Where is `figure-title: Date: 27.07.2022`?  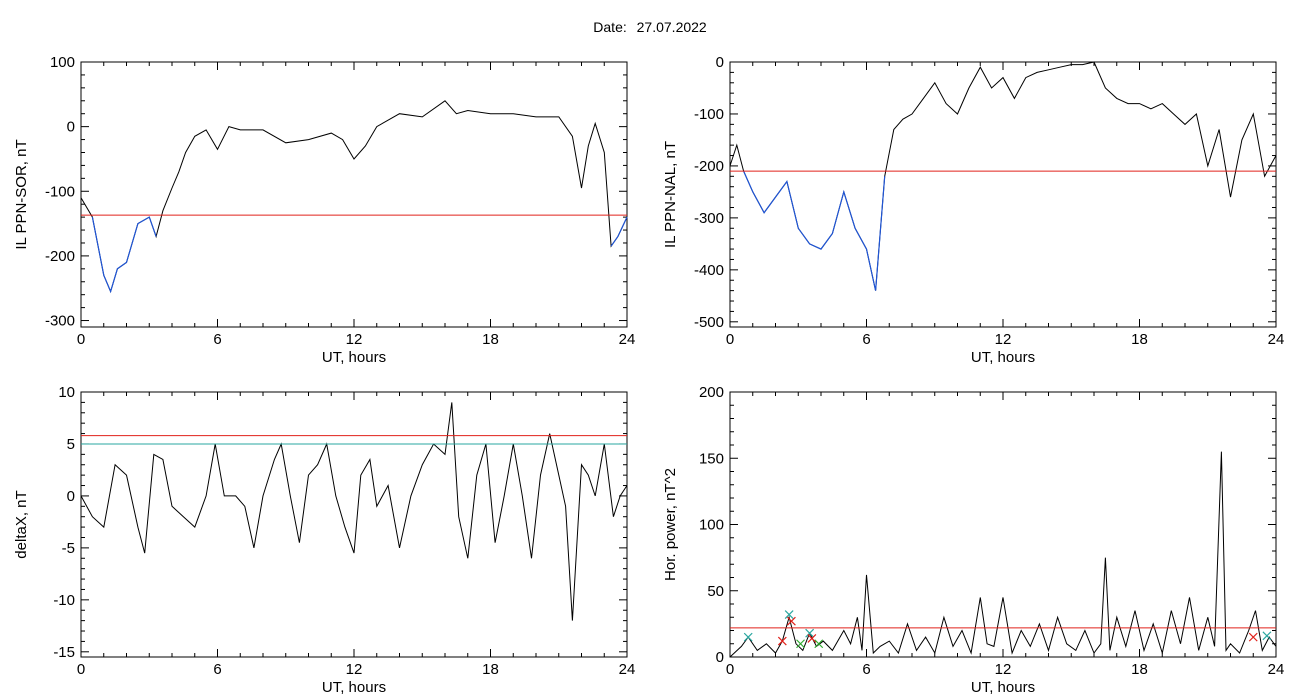 figure-title: Date: 27.07.2022 is located at coordinates (650, 27).